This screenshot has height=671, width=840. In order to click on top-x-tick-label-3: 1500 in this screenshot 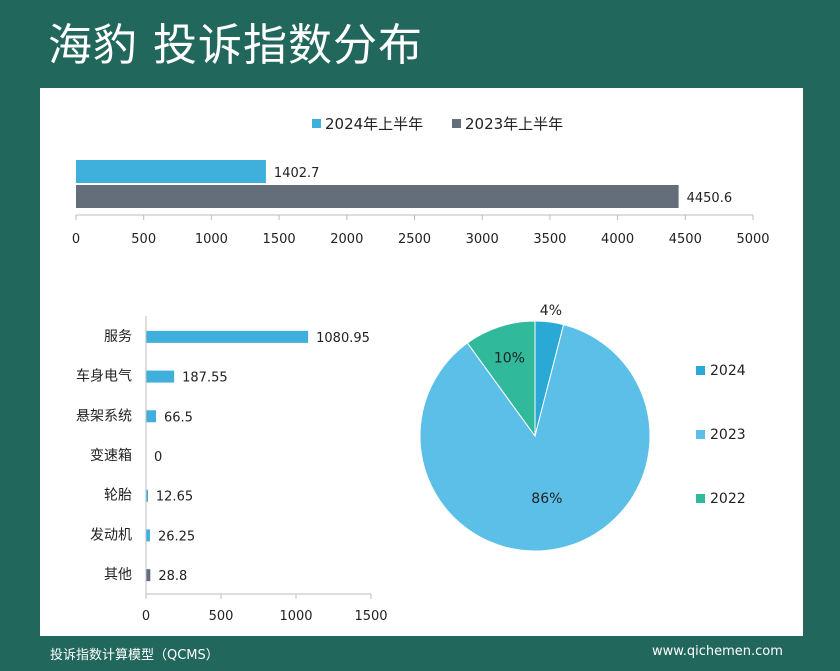, I will do `click(279, 239)`.